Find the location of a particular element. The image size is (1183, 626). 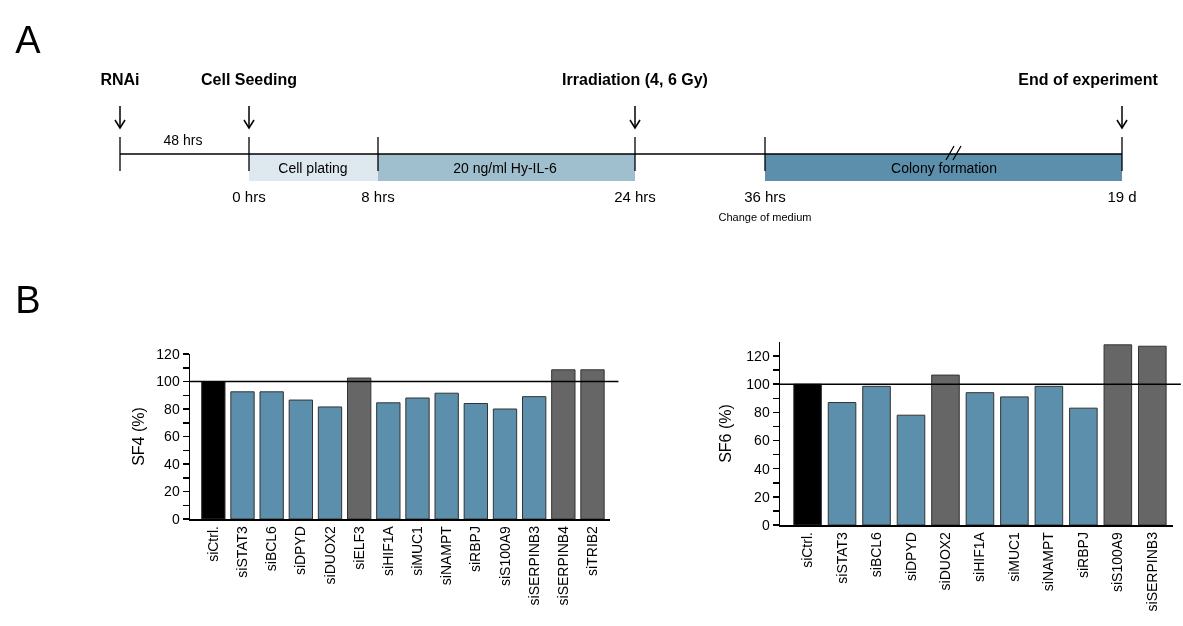

text: Change of medium is located at coordinates (765, 217).